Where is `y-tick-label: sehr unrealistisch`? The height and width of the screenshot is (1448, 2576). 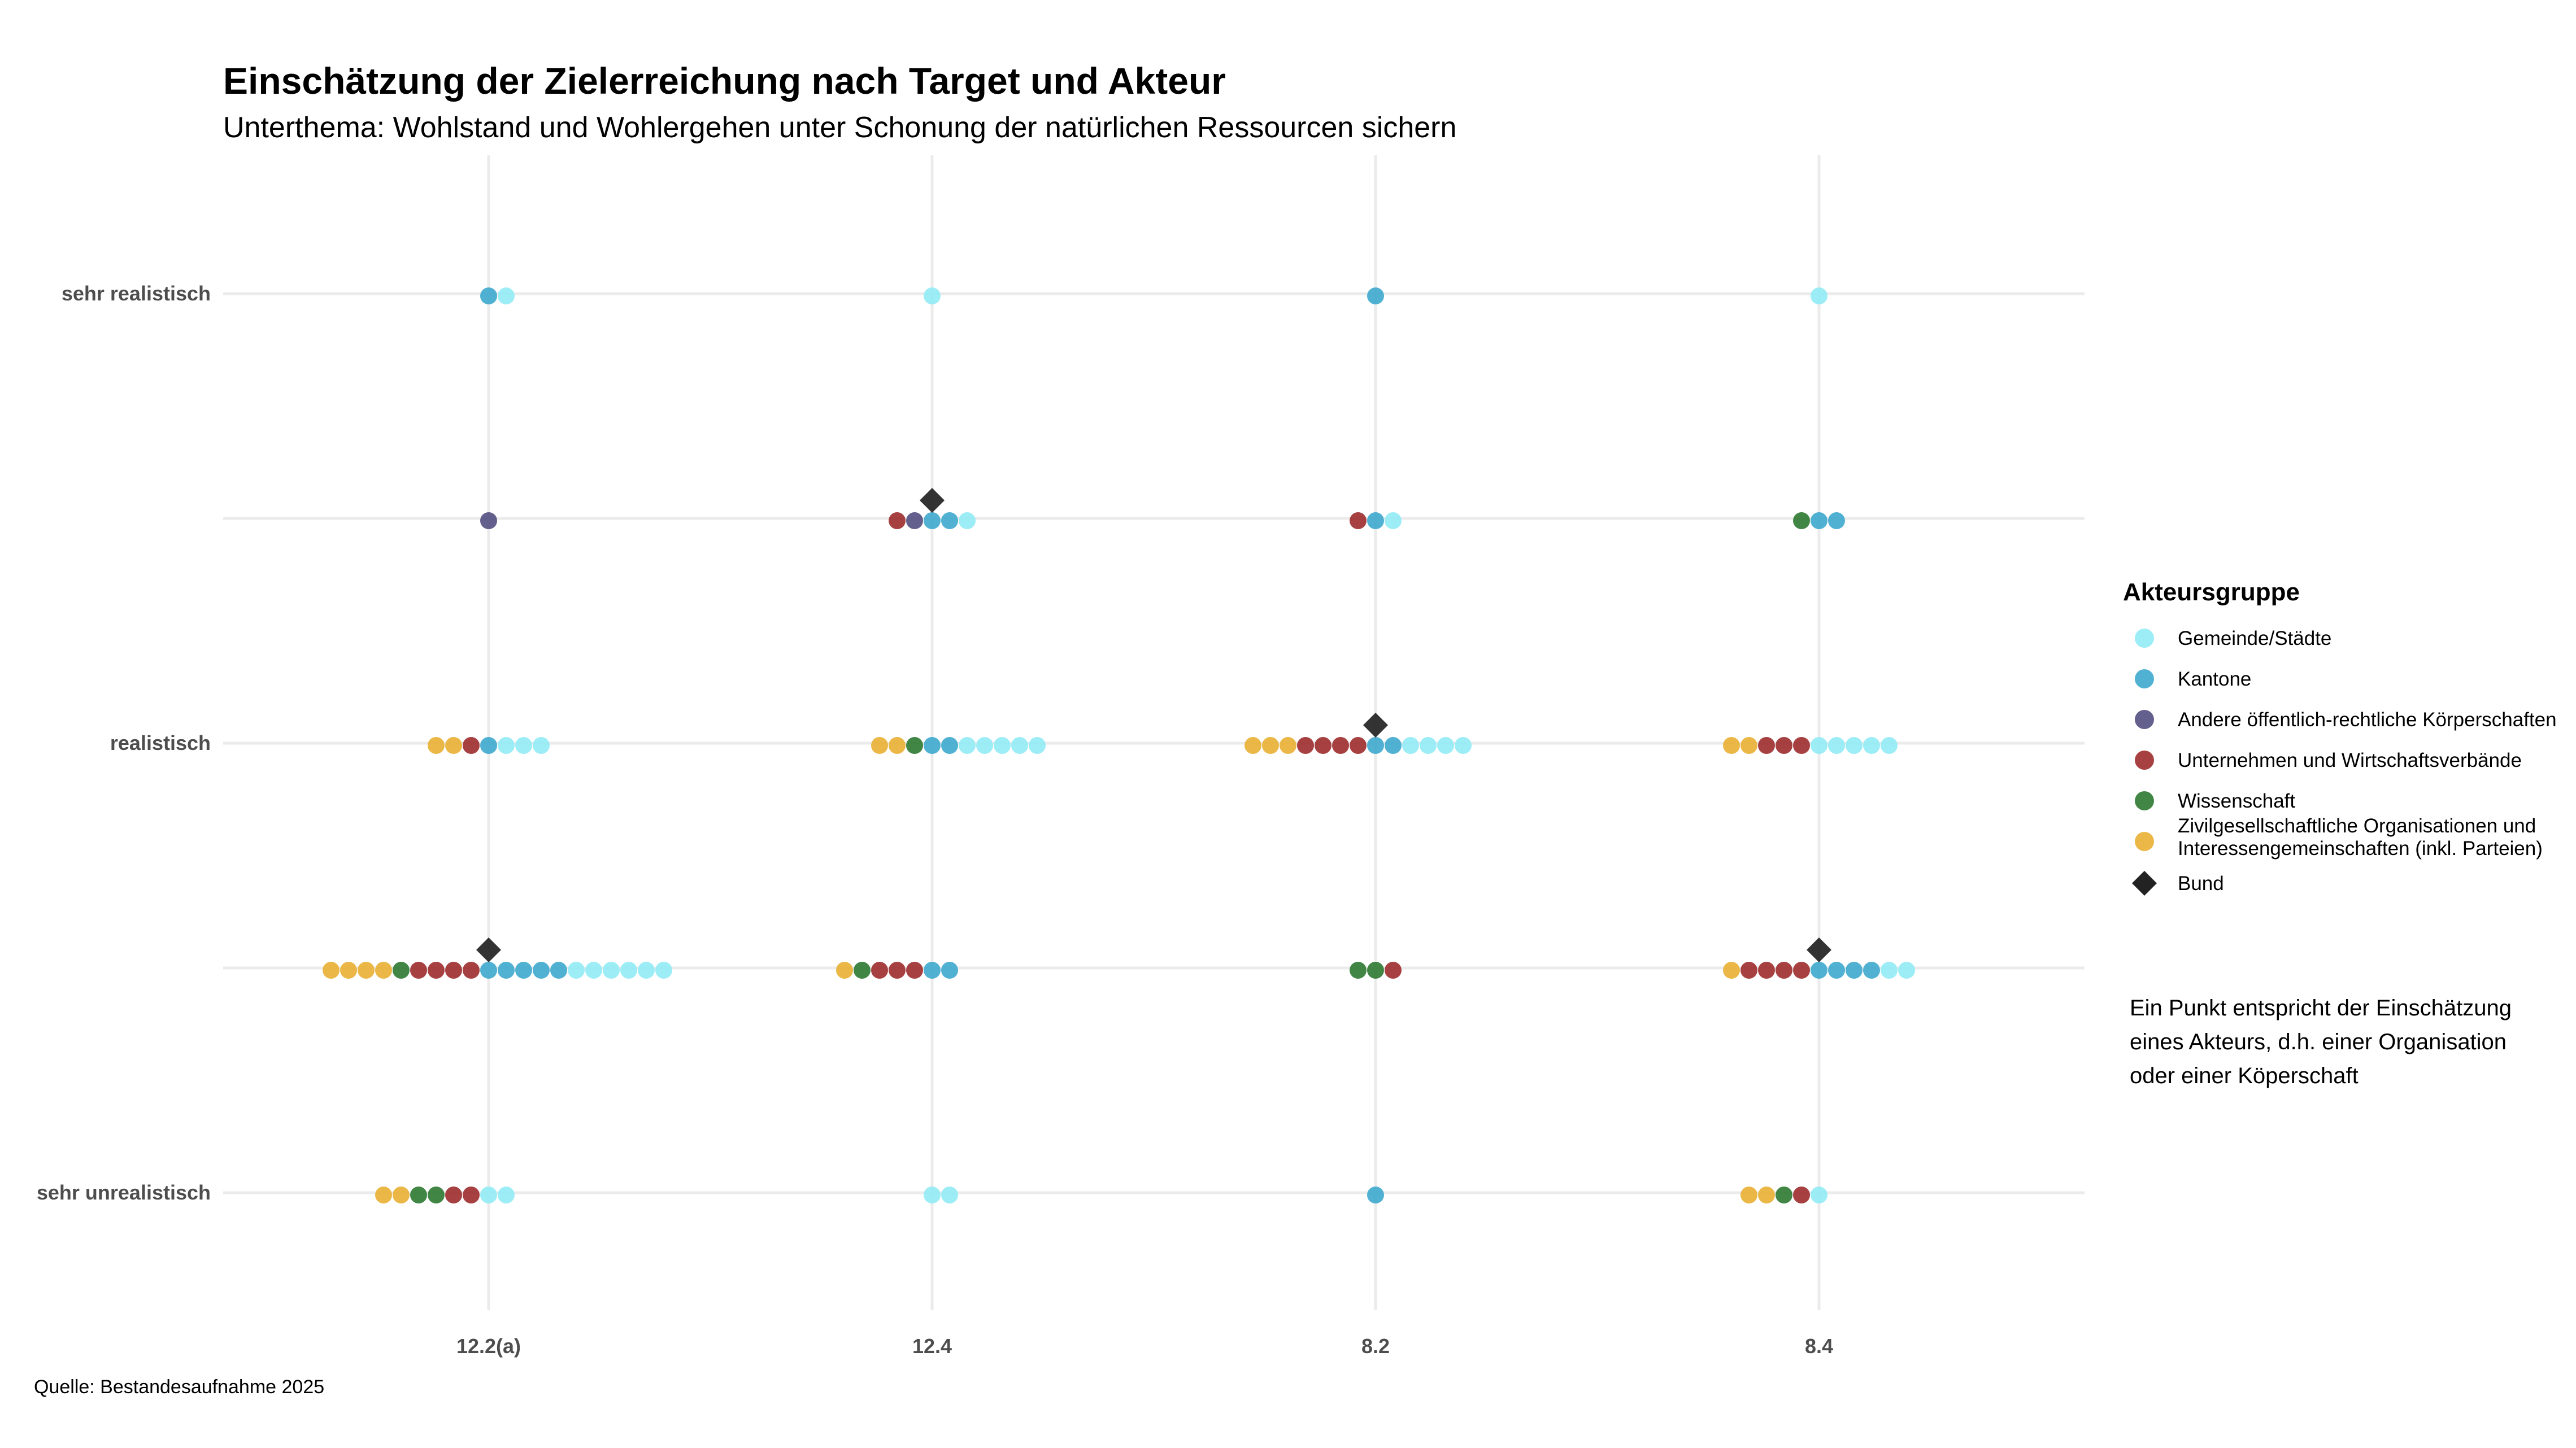
y-tick-label: sehr unrealistisch is located at coordinates (124, 1192).